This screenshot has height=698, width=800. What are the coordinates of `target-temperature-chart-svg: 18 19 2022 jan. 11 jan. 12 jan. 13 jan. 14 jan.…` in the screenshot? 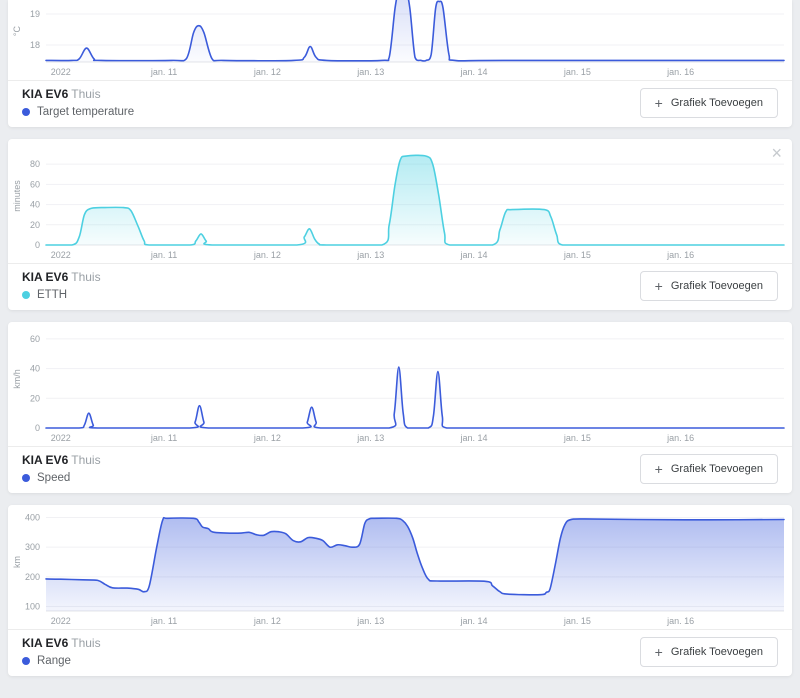 It's located at (400, 40).